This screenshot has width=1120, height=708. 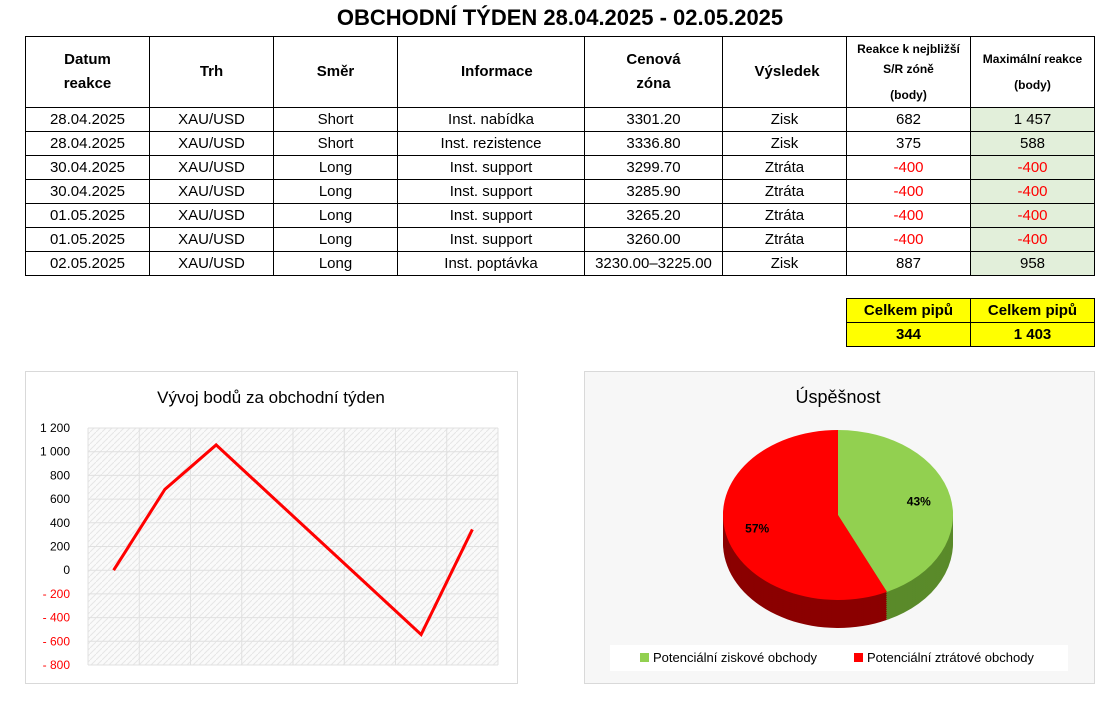 I want to click on header-text: Datum reakce, so click(x=87, y=71).